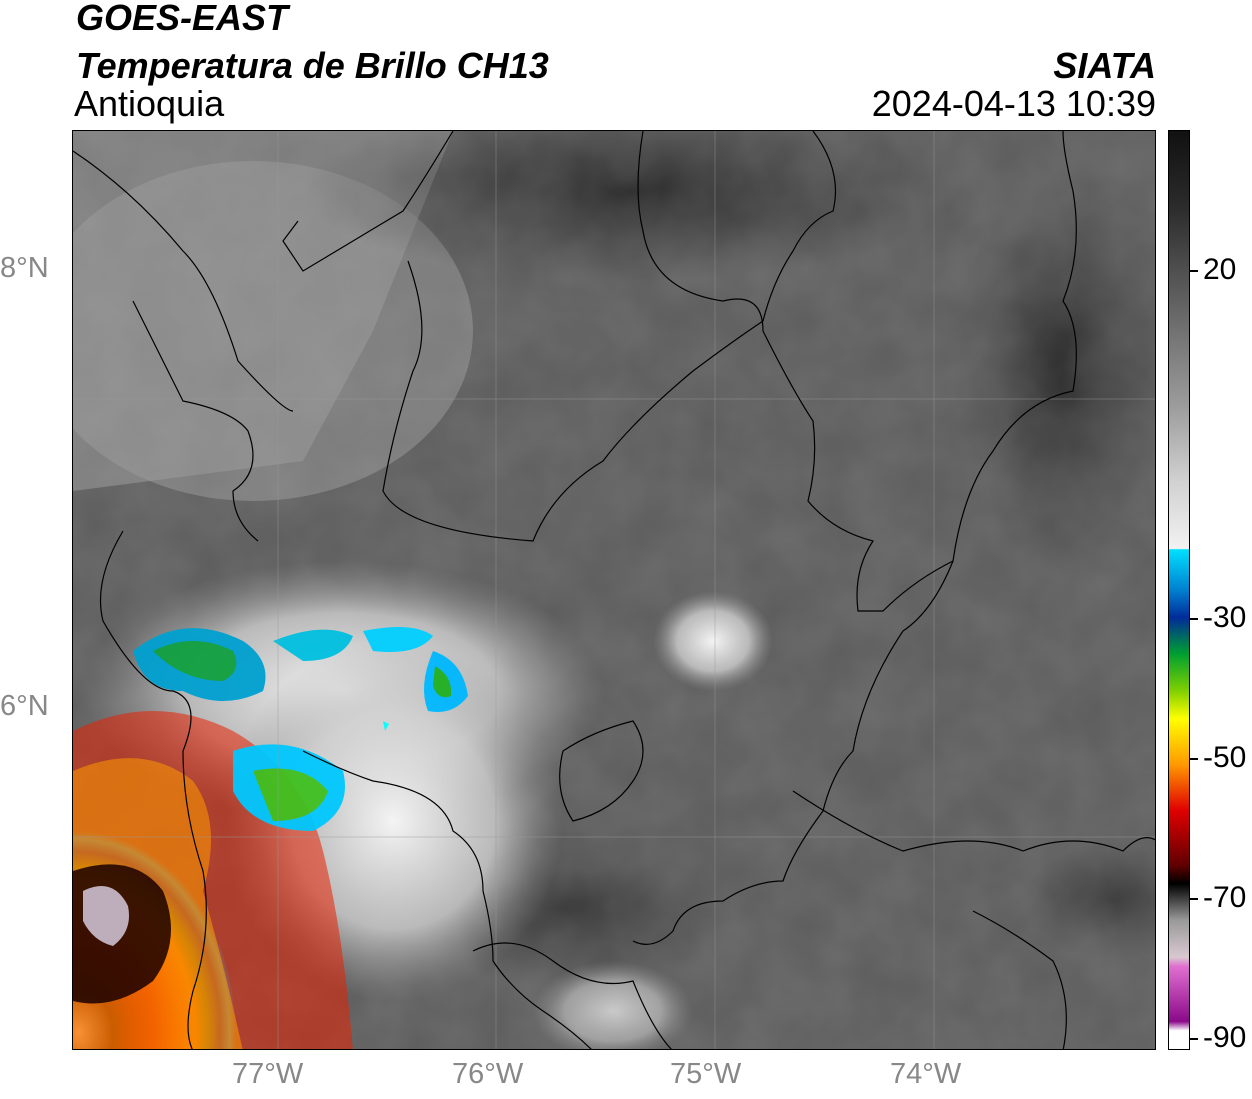 The image size is (1252, 1099). What do you see at coordinates (182, 19) in the screenshot?
I see `satellite-title: GOES-EAST` at bounding box center [182, 19].